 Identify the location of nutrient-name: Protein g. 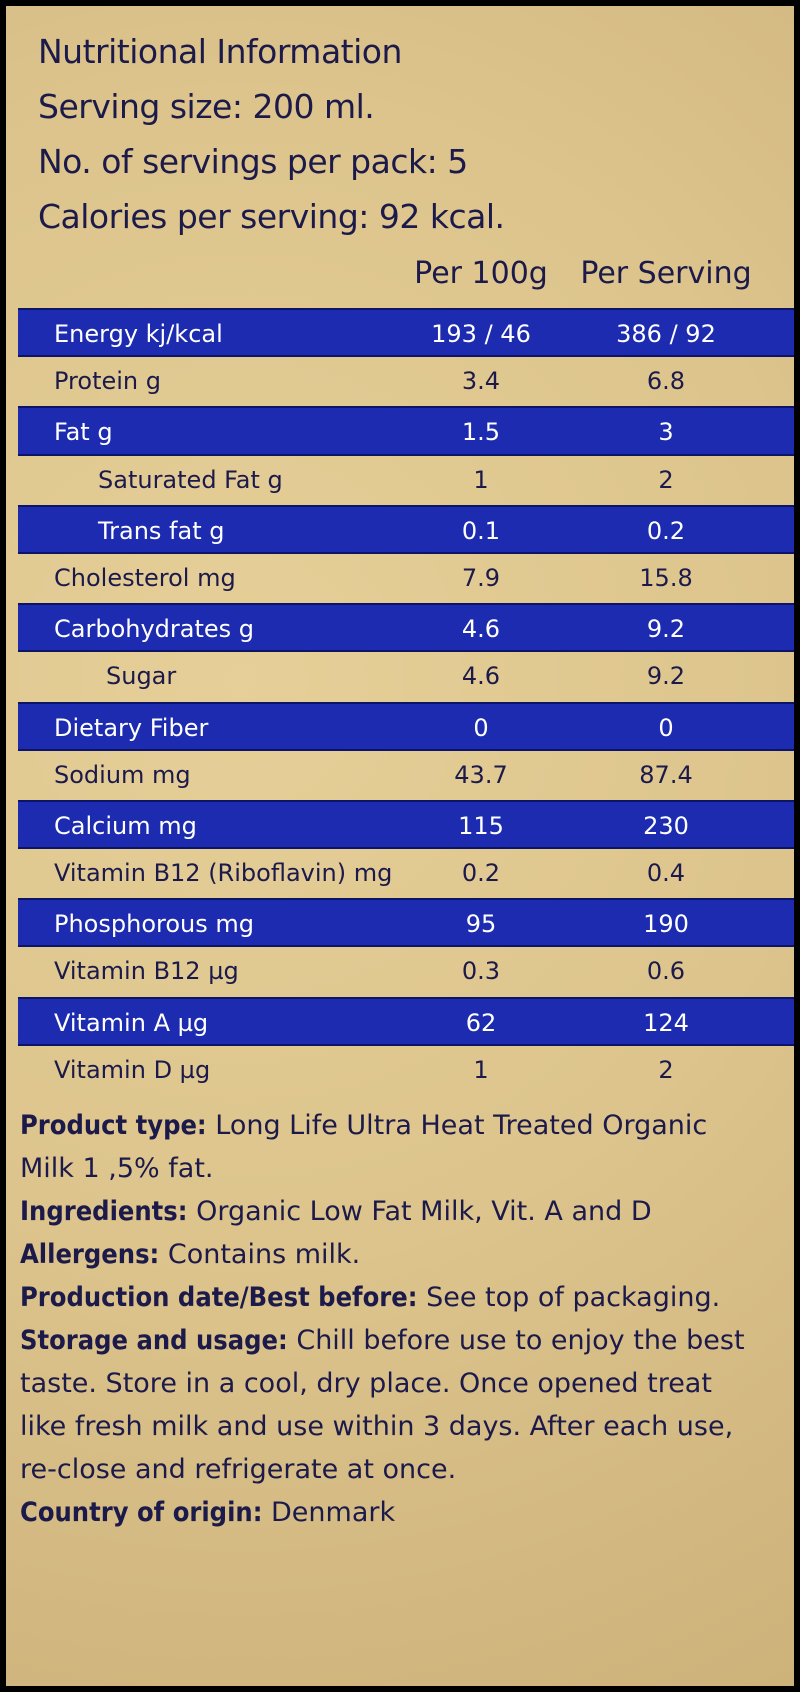
(107, 381).